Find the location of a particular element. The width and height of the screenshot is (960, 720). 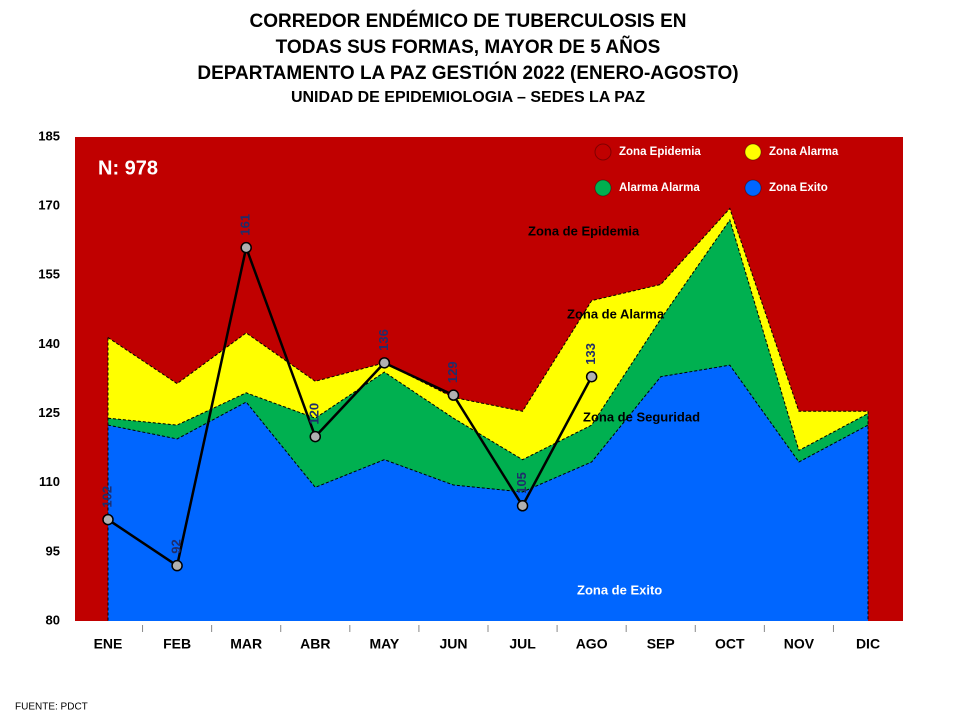

legend-label: Alarma Alarma is located at coordinates (659, 188).